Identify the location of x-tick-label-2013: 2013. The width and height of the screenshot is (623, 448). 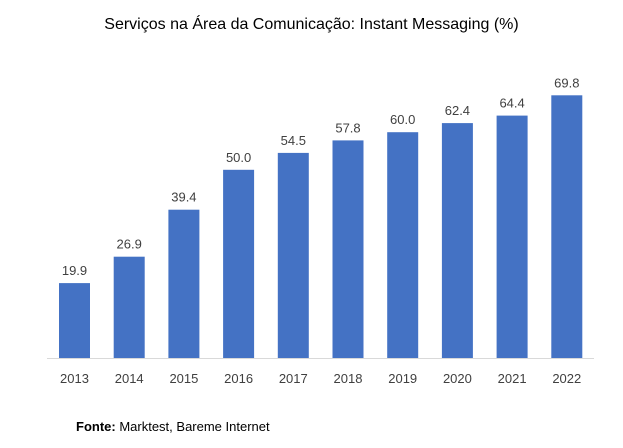
(74, 378).